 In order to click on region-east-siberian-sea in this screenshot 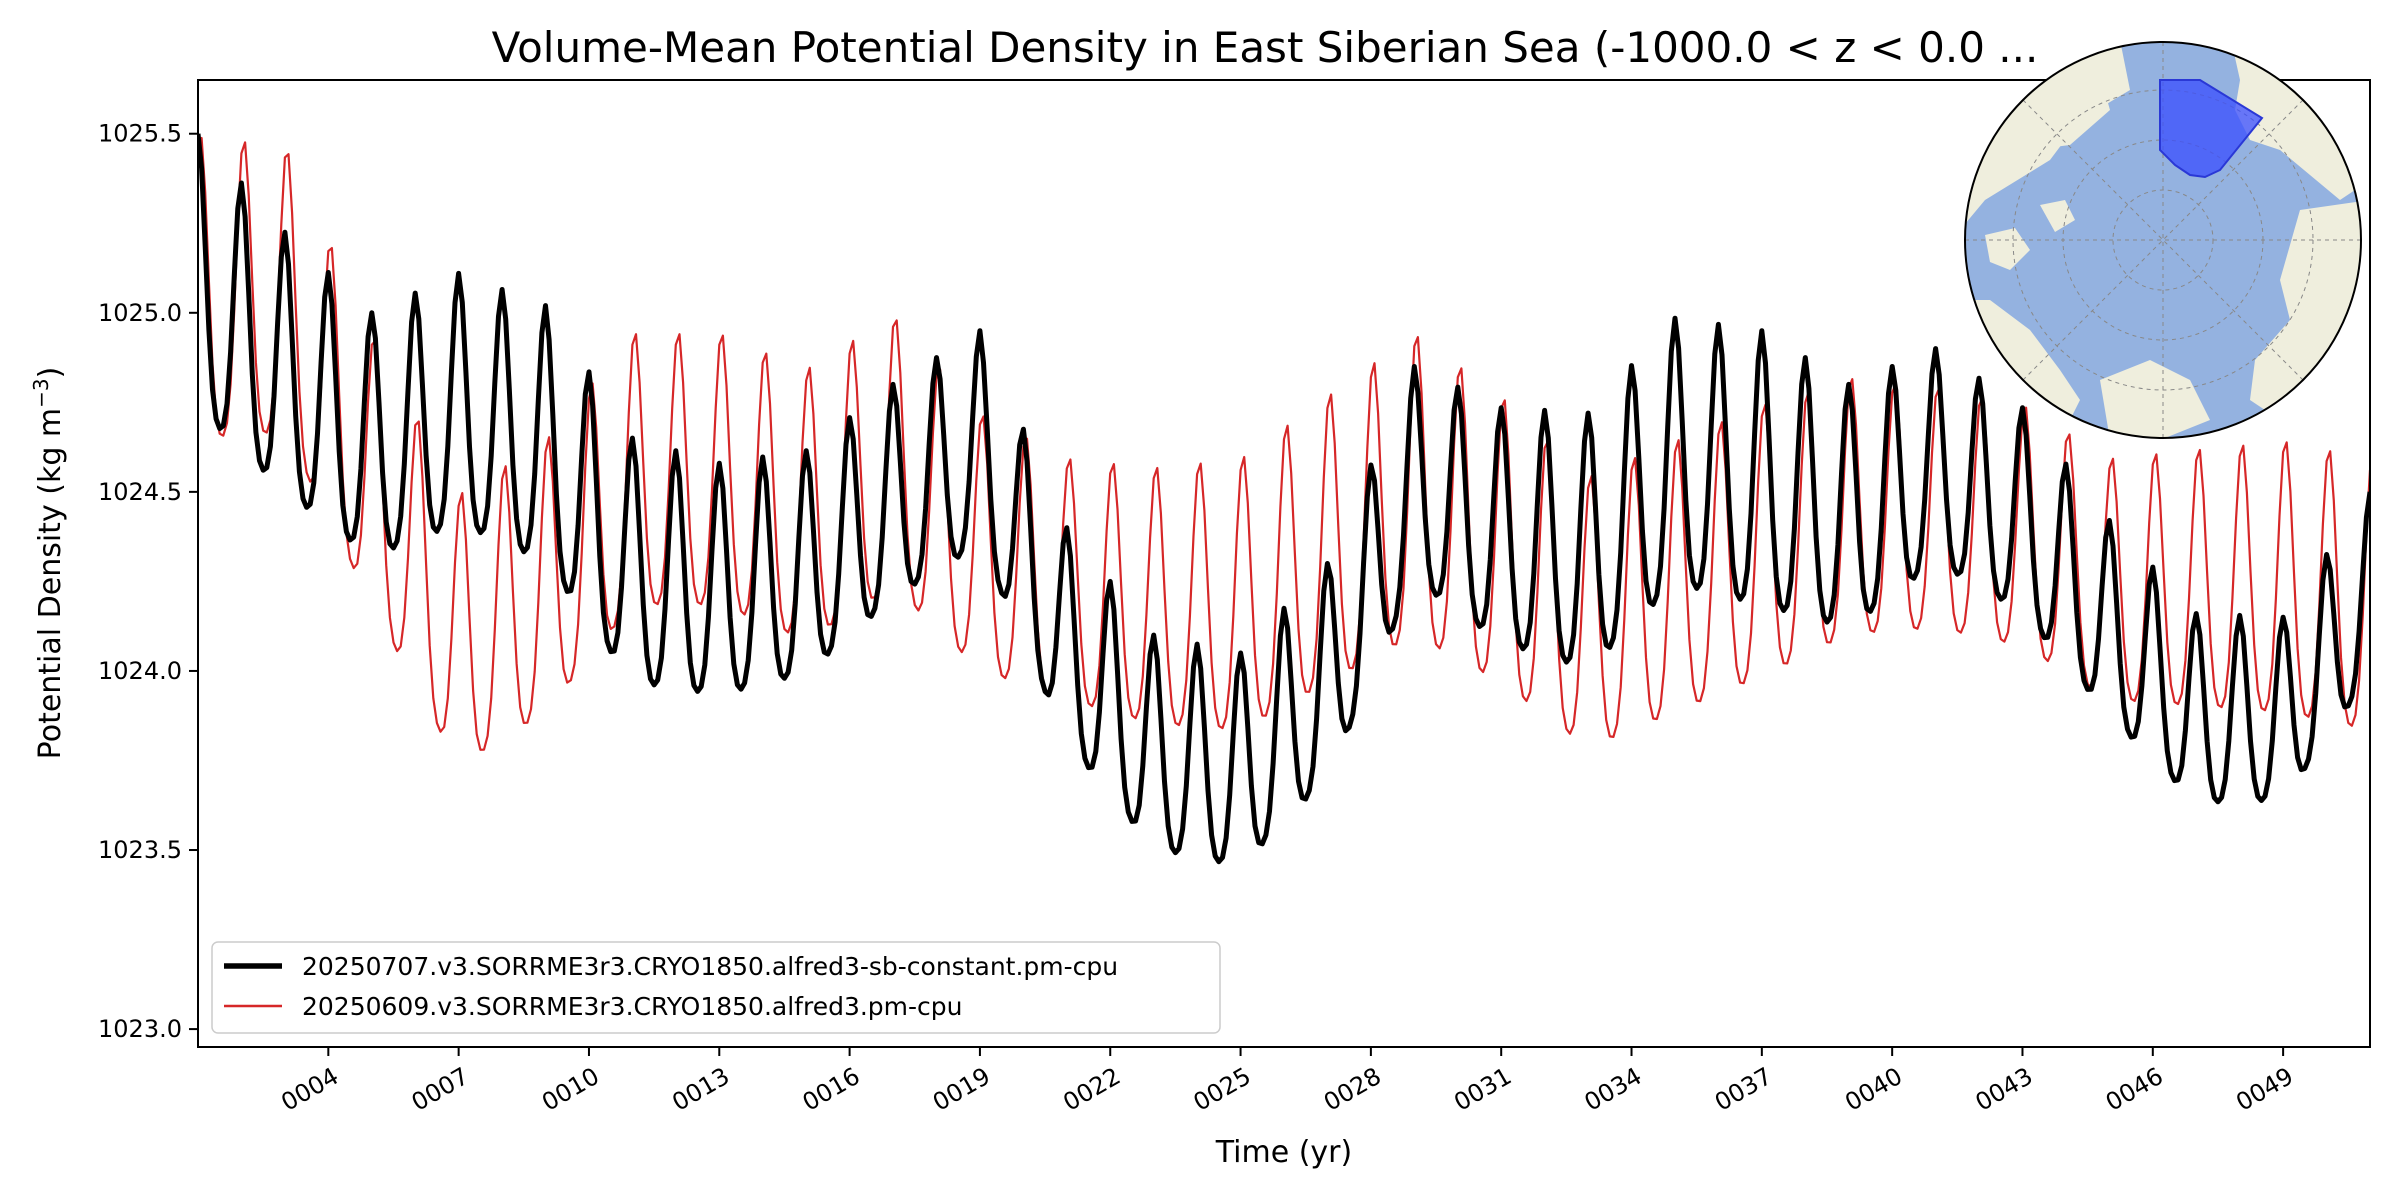, I will do `click(2211, 129)`.